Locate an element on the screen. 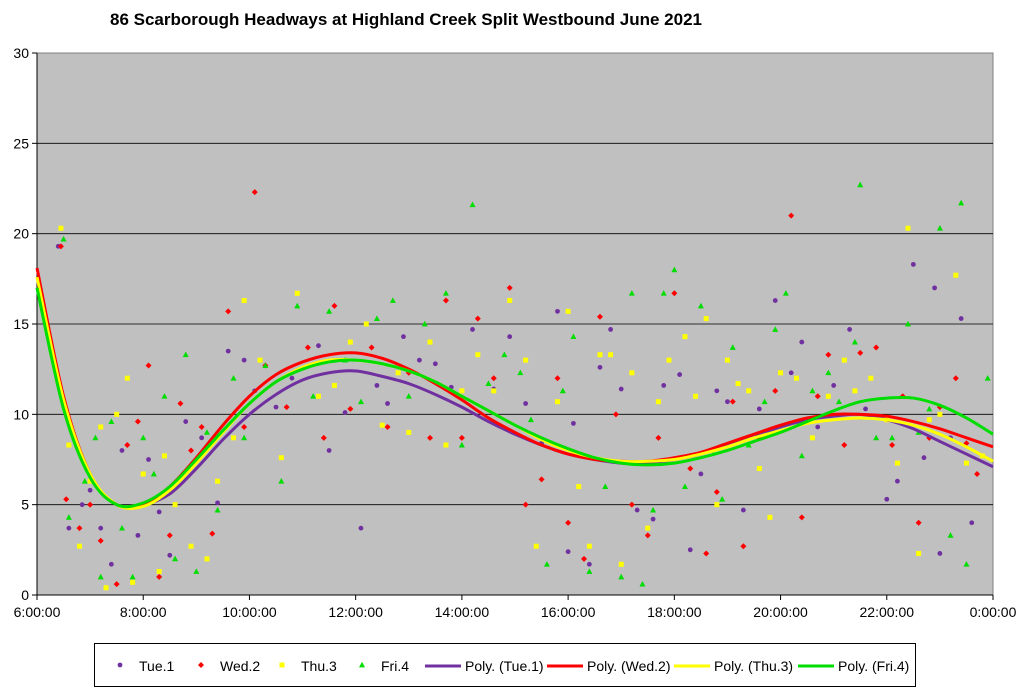 Image resolution: width=1024 pixels, height=693 pixels. legend-item: Poly. (Wed.2) is located at coordinates (609, 666).